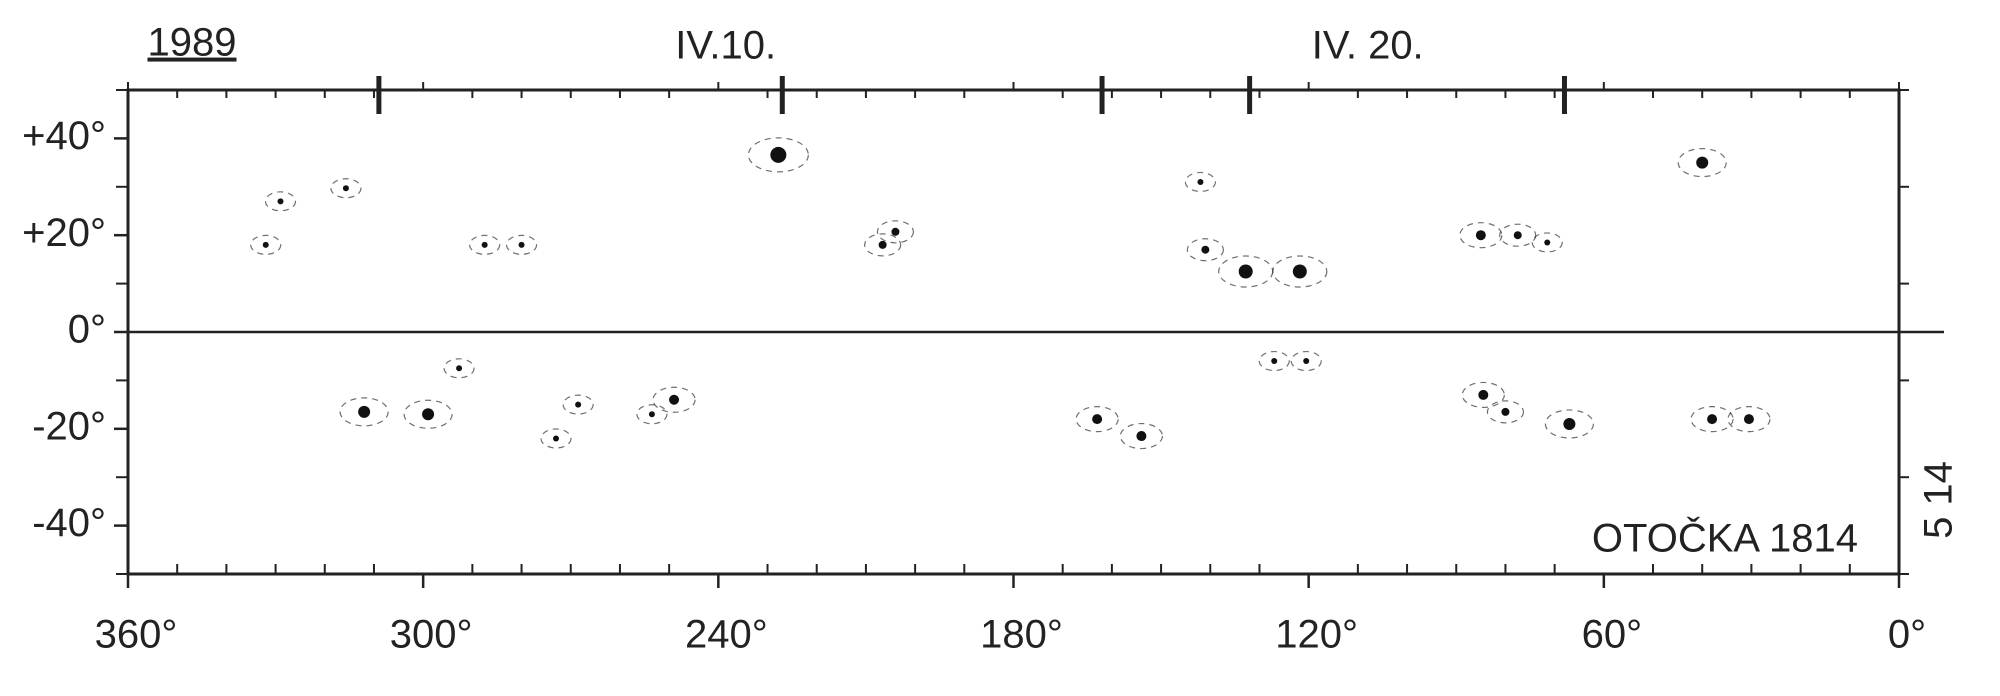  What do you see at coordinates (1612, 635) in the screenshot?
I see `x-tick-label: 60°` at bounding box center [1612, 635].